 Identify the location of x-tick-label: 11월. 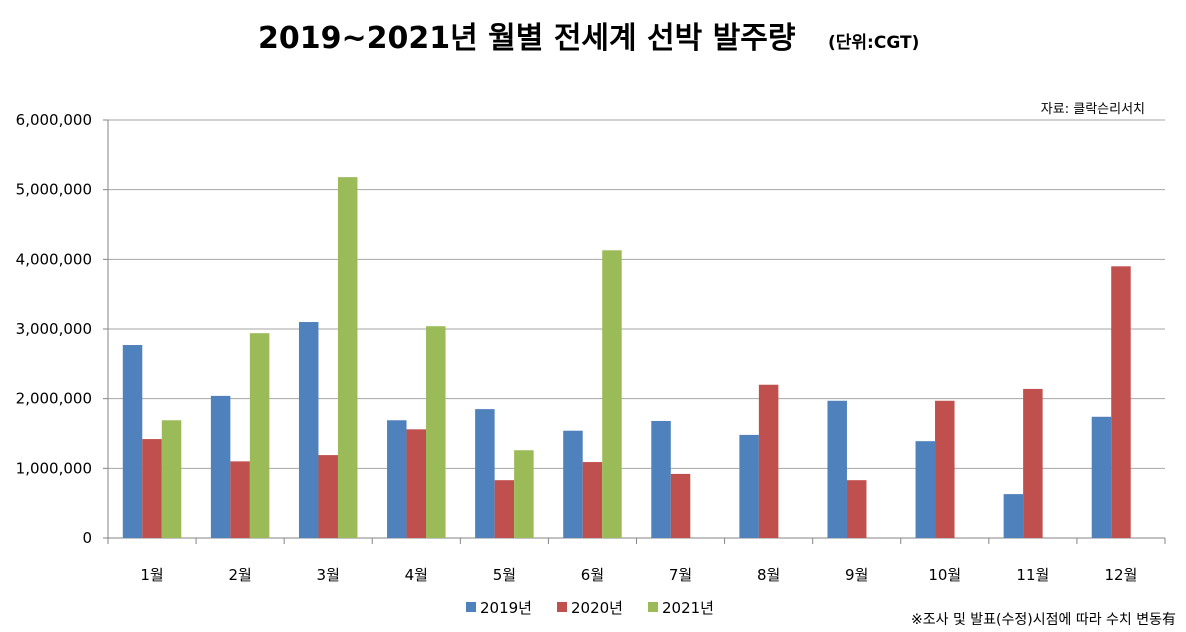
(1032, 575).